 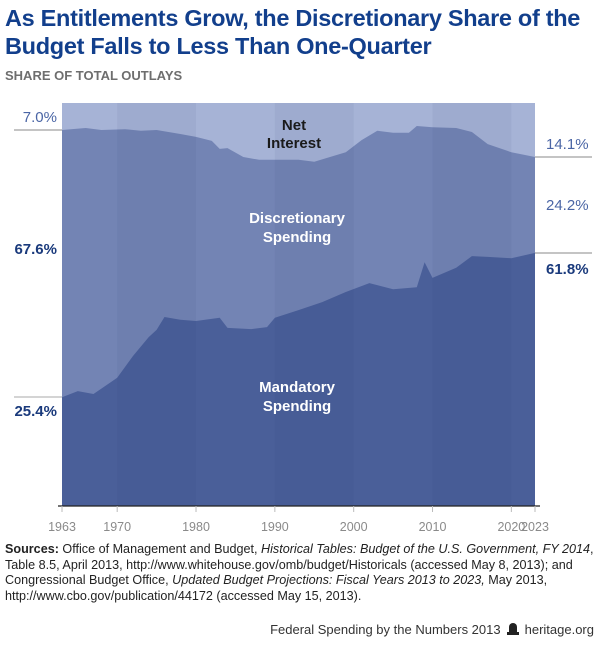 I want to click on x-tick-label: 1963, so click(x=62, y=527).